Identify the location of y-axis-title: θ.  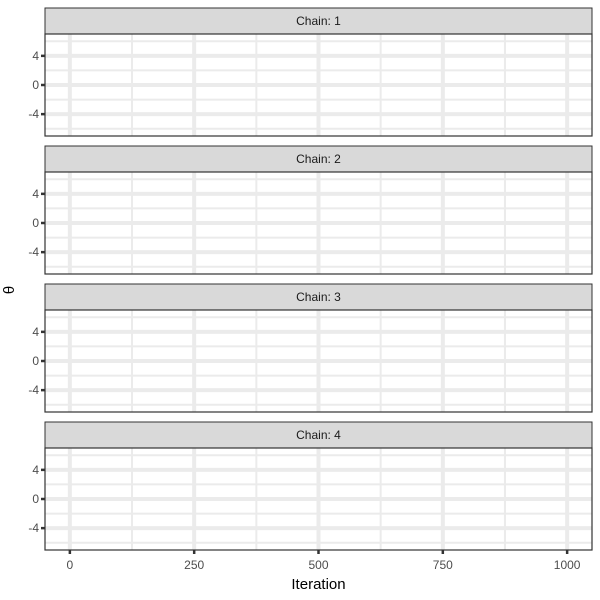
(9, 290).